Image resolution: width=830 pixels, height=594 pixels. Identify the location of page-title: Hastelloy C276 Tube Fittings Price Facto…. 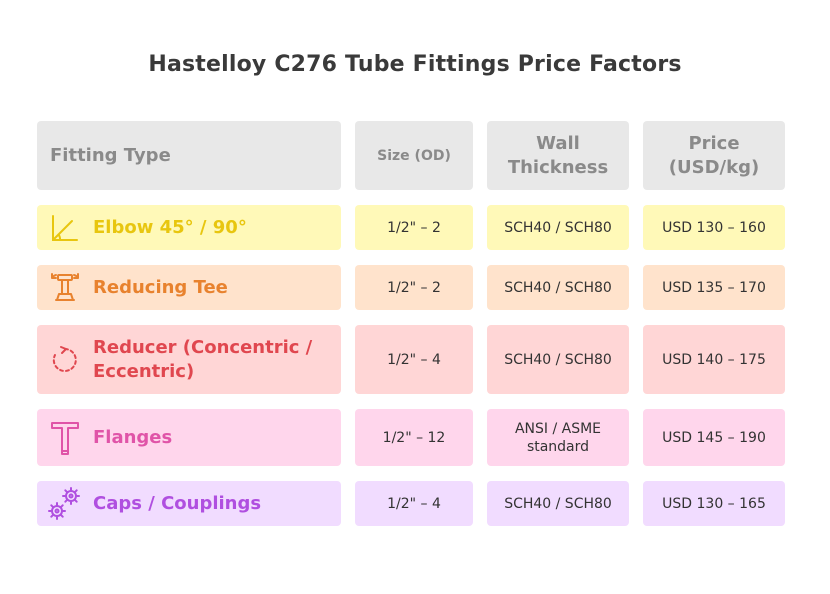
(415, 64).